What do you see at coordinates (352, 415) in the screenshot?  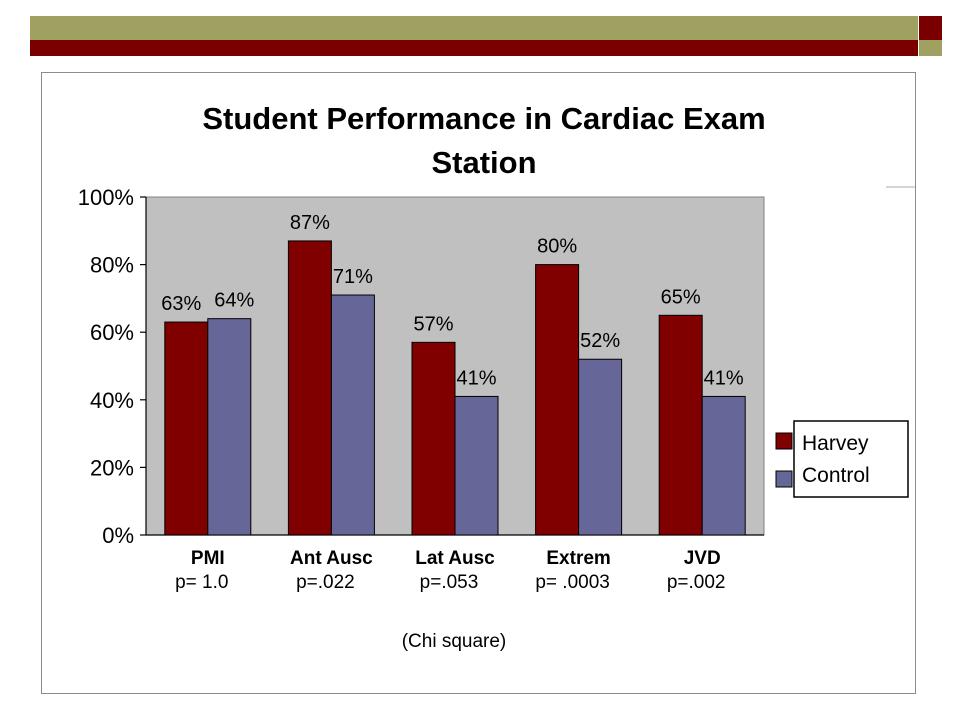 I see `bar-control-ant-ausc` at bounding box center [352, 415].